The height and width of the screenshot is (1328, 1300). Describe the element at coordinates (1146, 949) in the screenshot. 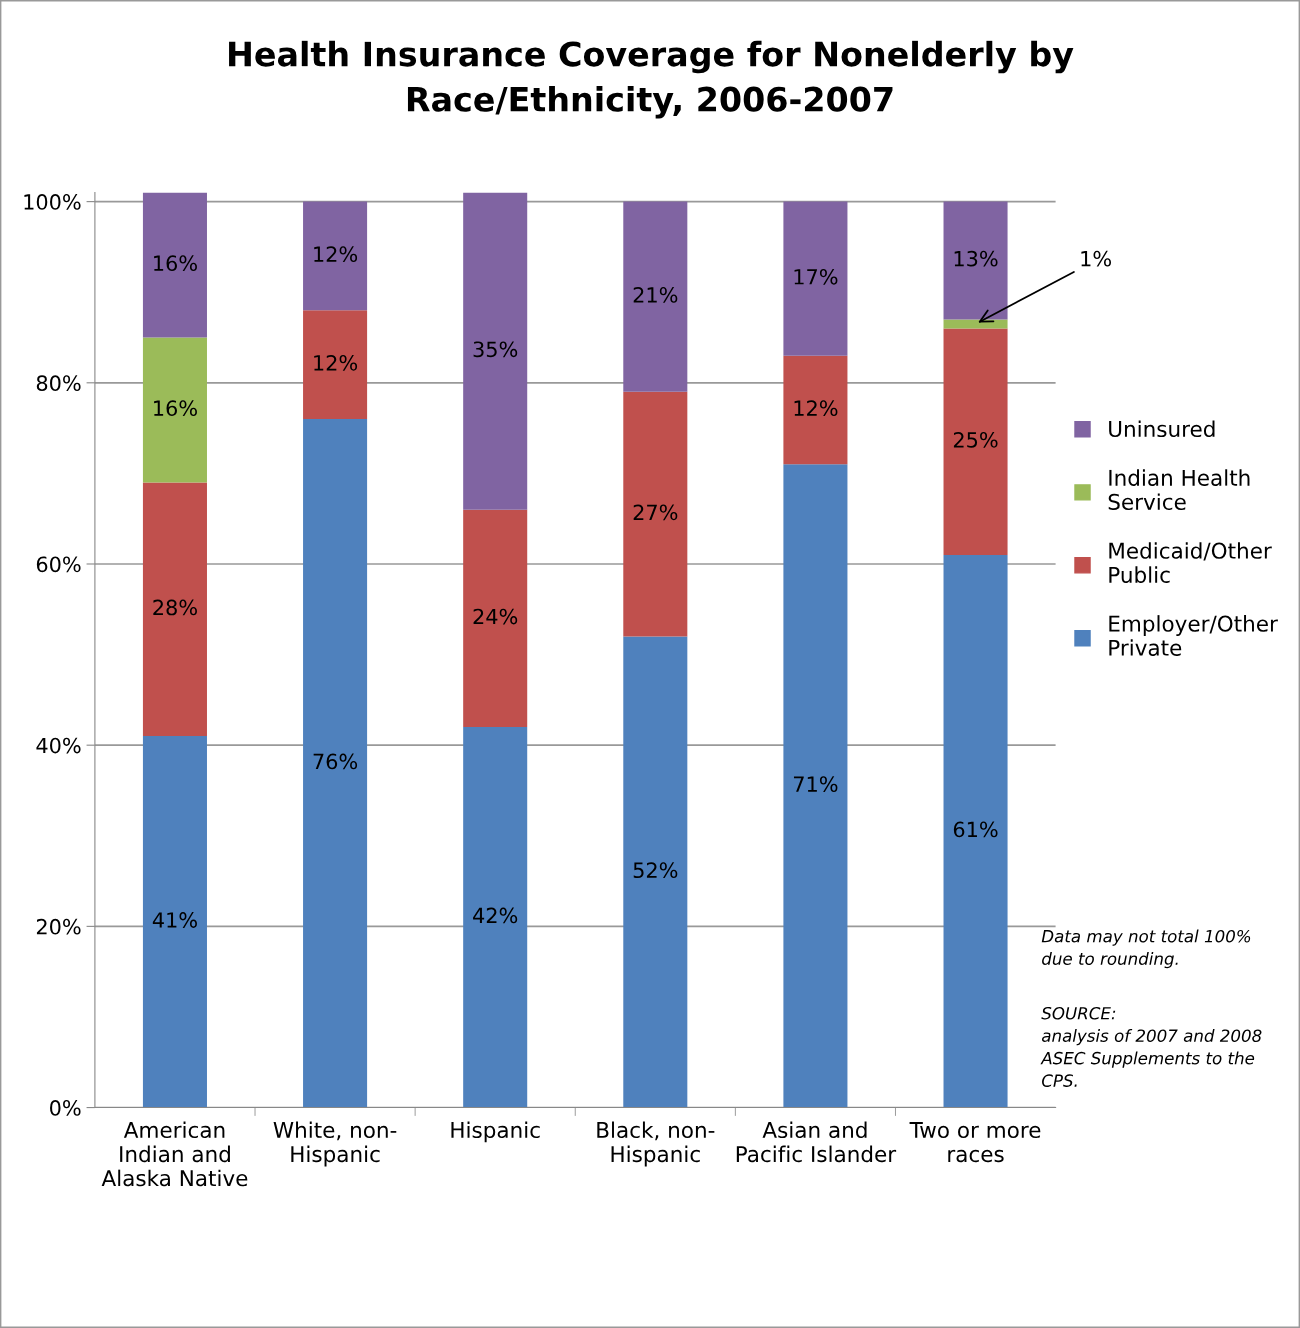

I see `annotation: Data may not total 100% due to rounding.` at that location.